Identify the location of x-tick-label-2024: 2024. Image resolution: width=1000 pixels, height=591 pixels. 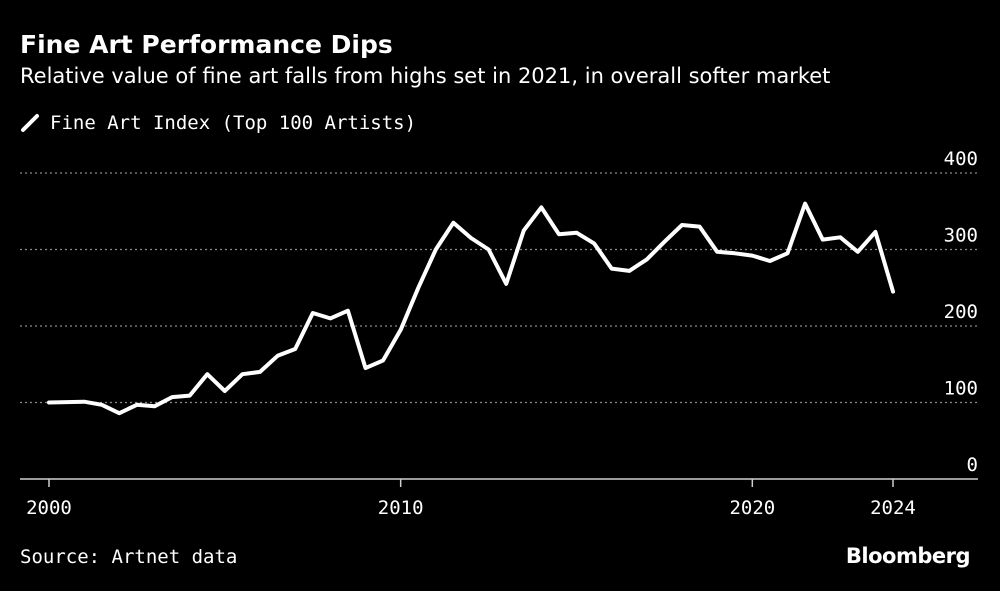
(893, 508).